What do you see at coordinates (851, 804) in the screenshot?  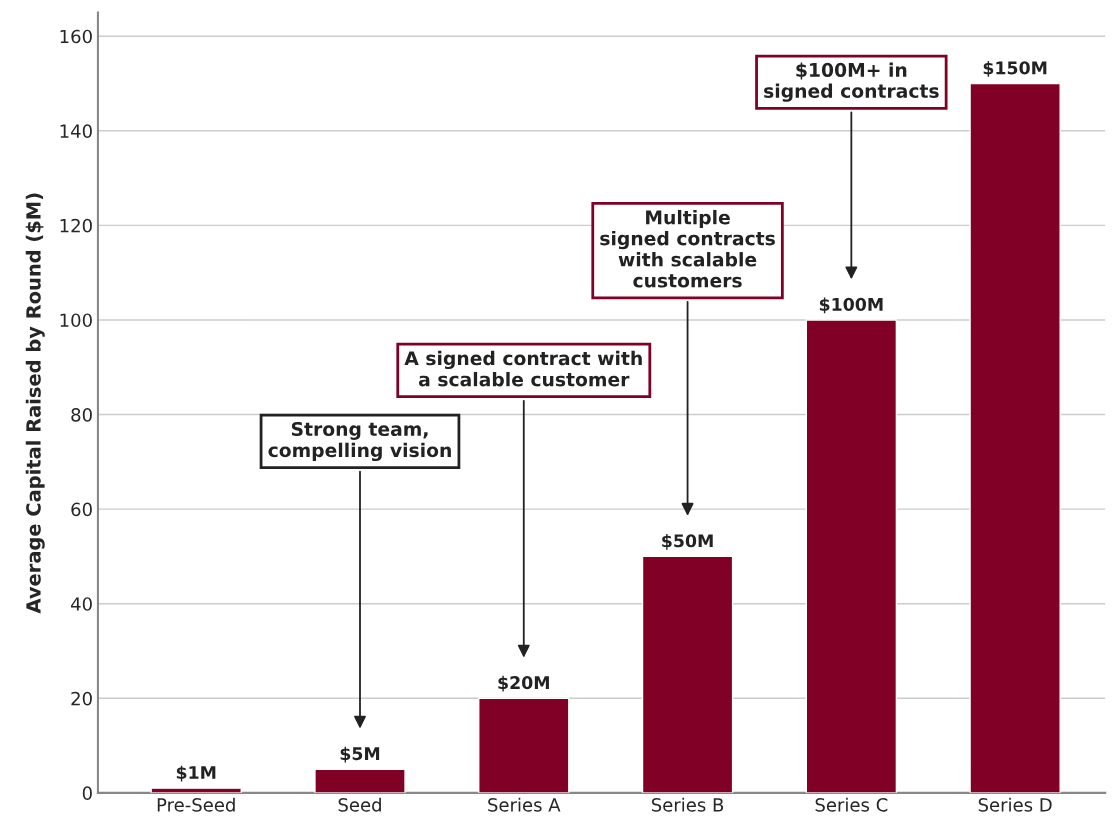 I see `x-tick-label: Series C` at bounding box center [851, 804].